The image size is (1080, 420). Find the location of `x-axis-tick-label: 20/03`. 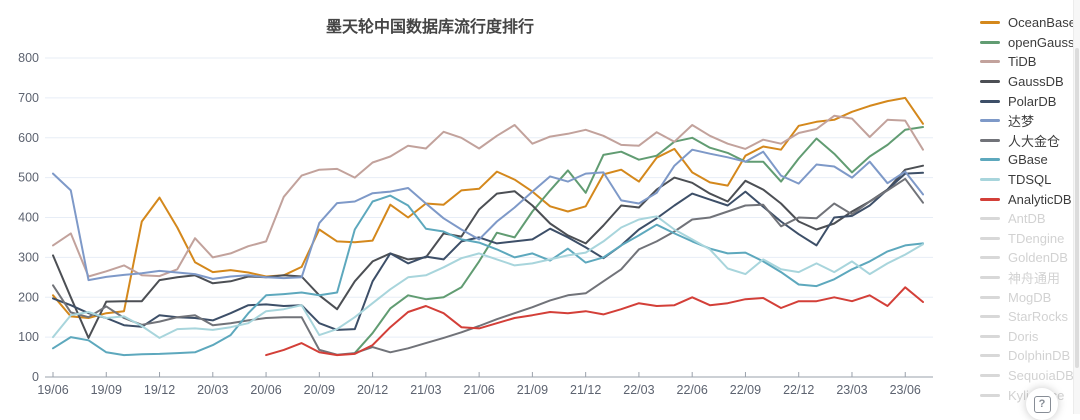

x-axis-tick-label: 20/03 is located at coordinates (212, 390).